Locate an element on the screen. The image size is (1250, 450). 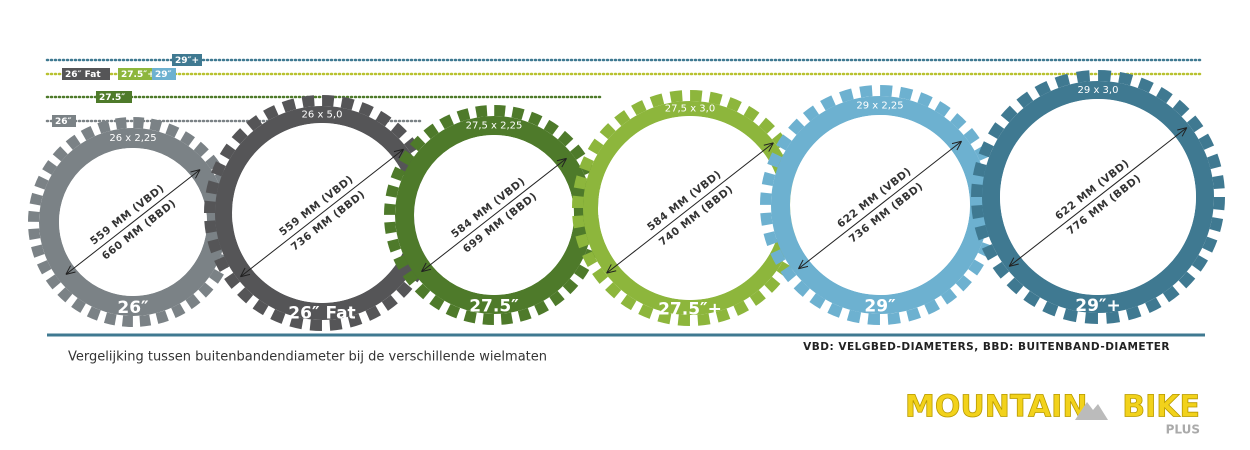
marker-label: 29″+ is located at coordinates (187, 61).